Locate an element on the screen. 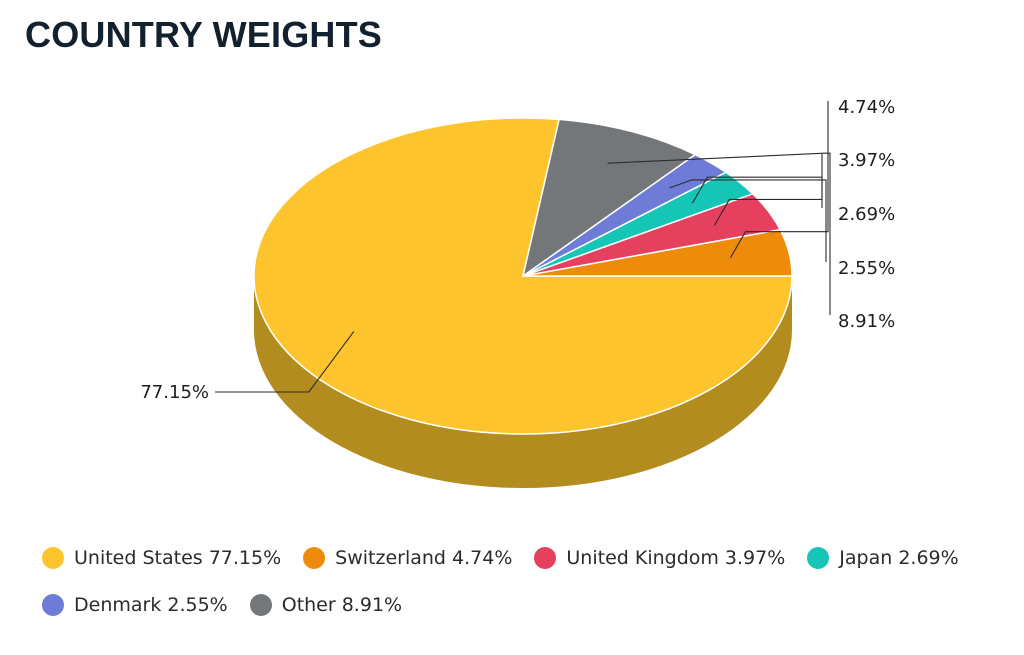 The height and width of the screenshot is (655, 1024). legend-label: Denmark 2.55% is located at coordinates (151, 605).